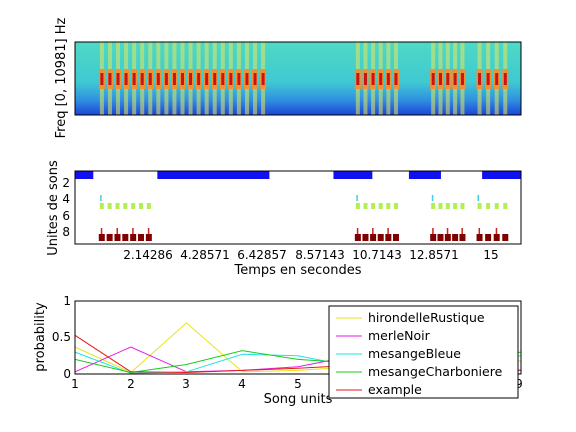  I want to click on units-xtick: 10.7143, so click(377, 255).